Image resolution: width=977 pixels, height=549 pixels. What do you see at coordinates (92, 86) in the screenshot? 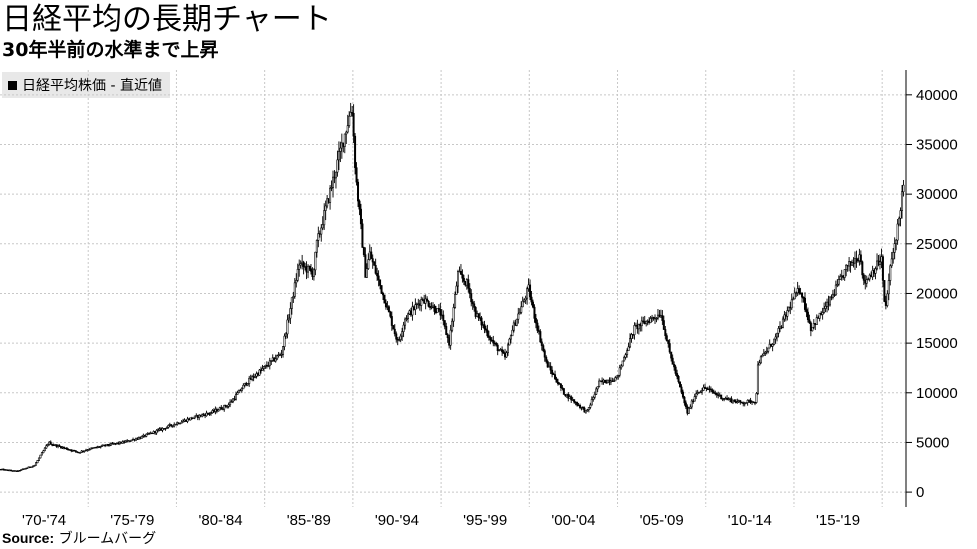
I see `legend-label: 日経平均株価 - 直近値` at bounding box center [92, 86].